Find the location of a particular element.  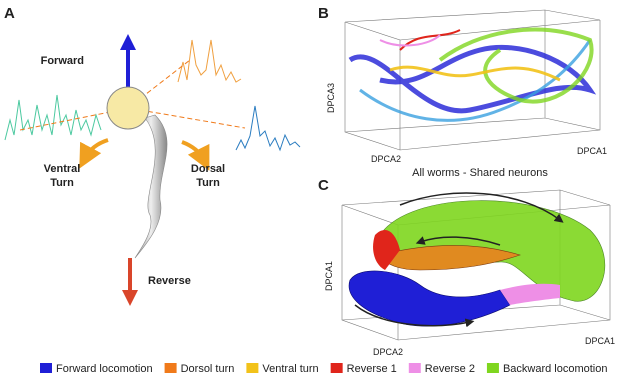

legend-label: Ventral turn is located at coordinates (290, 369).